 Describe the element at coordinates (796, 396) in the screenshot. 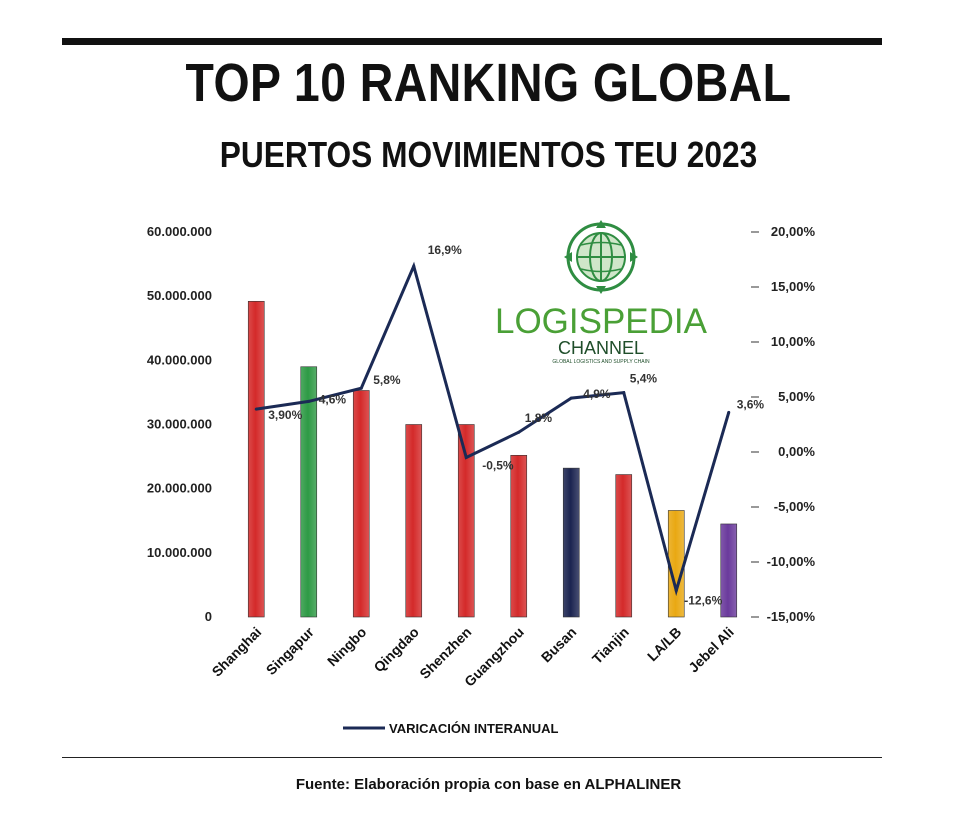

I see `right-tick-label: 5,00%` at that location.